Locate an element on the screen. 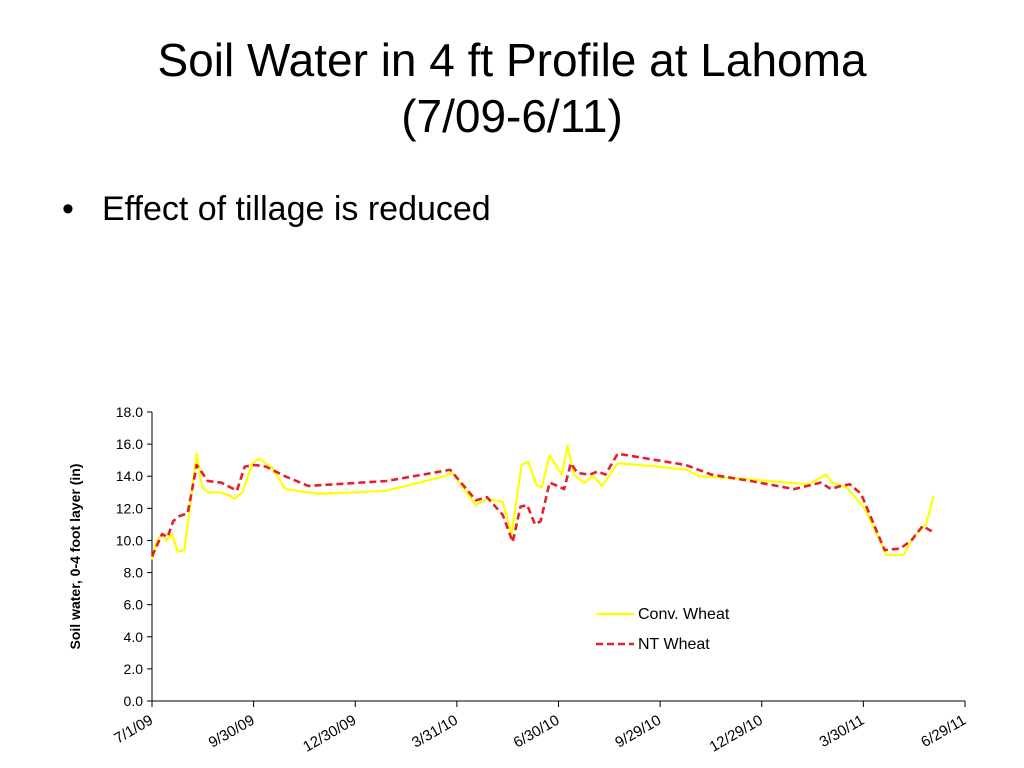 This screenshot has width=1024, height=768. slide-title-line-1: Soil Water in 4 ft Profile at Lahoma is located at coordinates (512, 60).